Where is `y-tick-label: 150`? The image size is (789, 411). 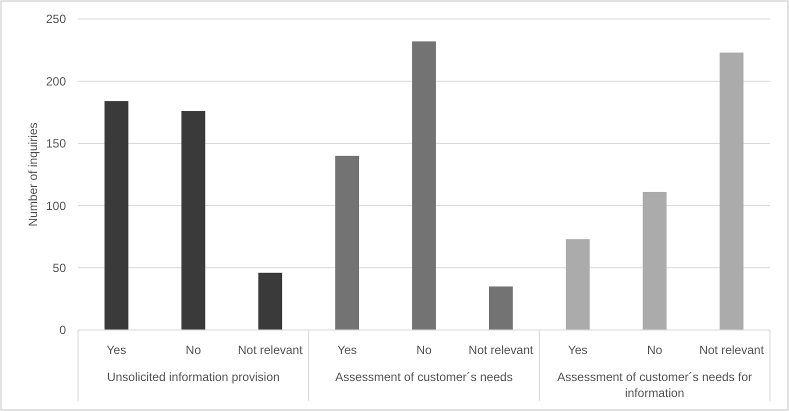
y-tick-label: 150 is located at coordinates (56, 143).